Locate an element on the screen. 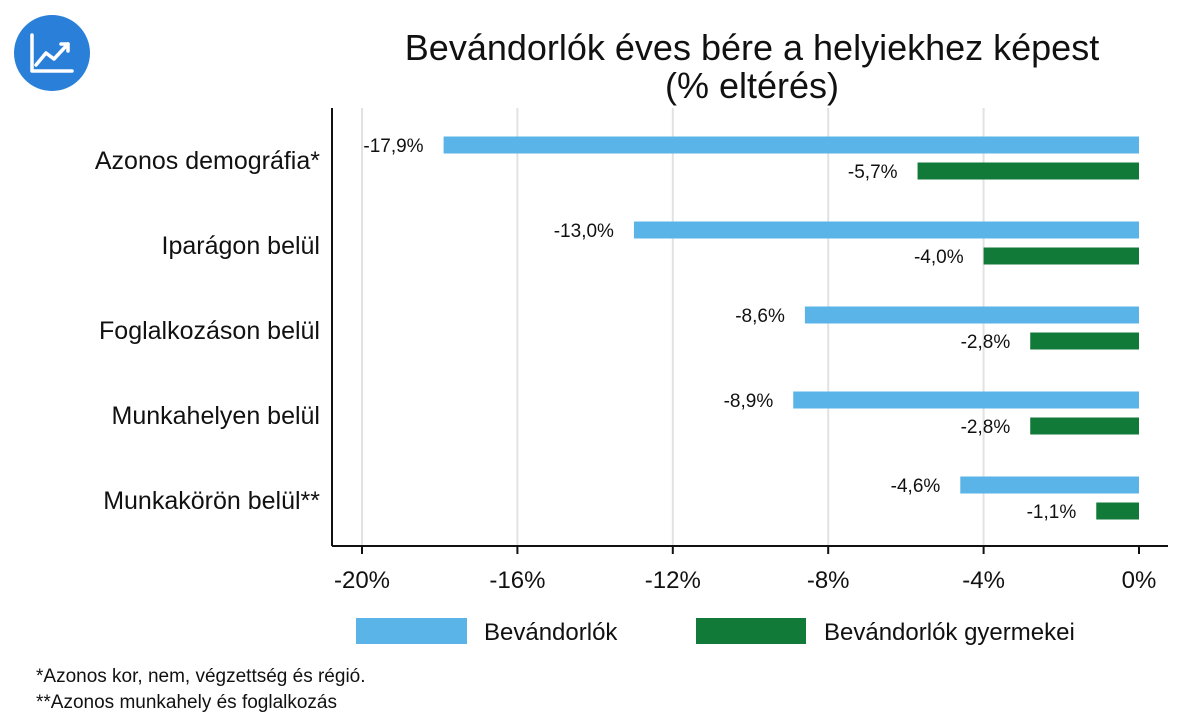 The width and height of the screenshot is (1200, 714). data-label-bevandorlok-4: -4,6% is located at coordinates (916, 486).